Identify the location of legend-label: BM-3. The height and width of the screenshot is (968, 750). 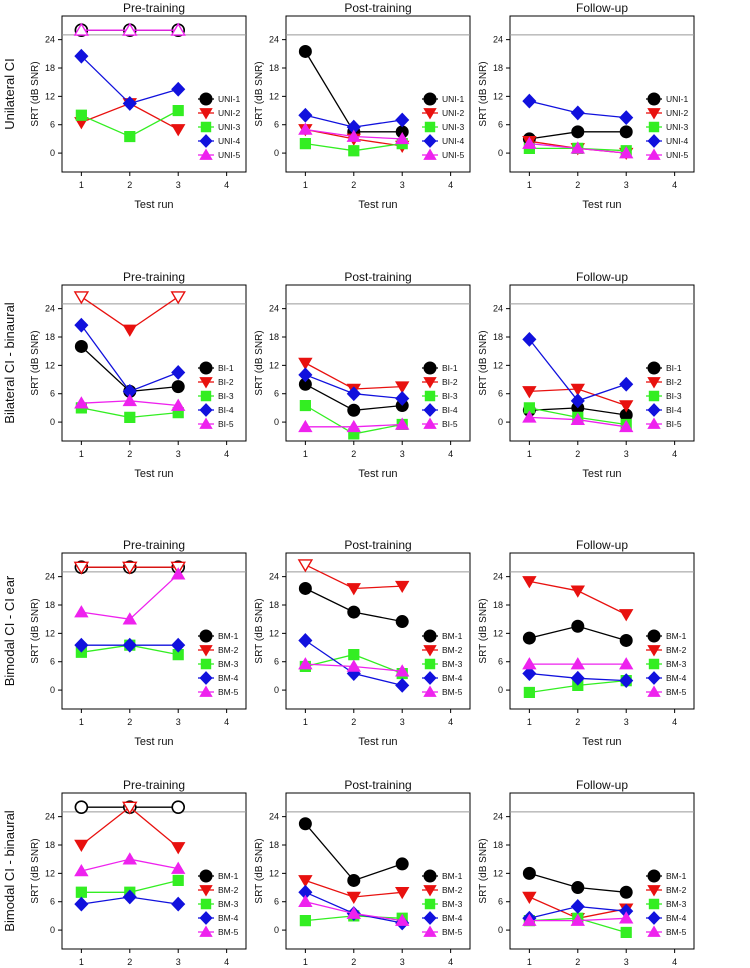
(452, 664).